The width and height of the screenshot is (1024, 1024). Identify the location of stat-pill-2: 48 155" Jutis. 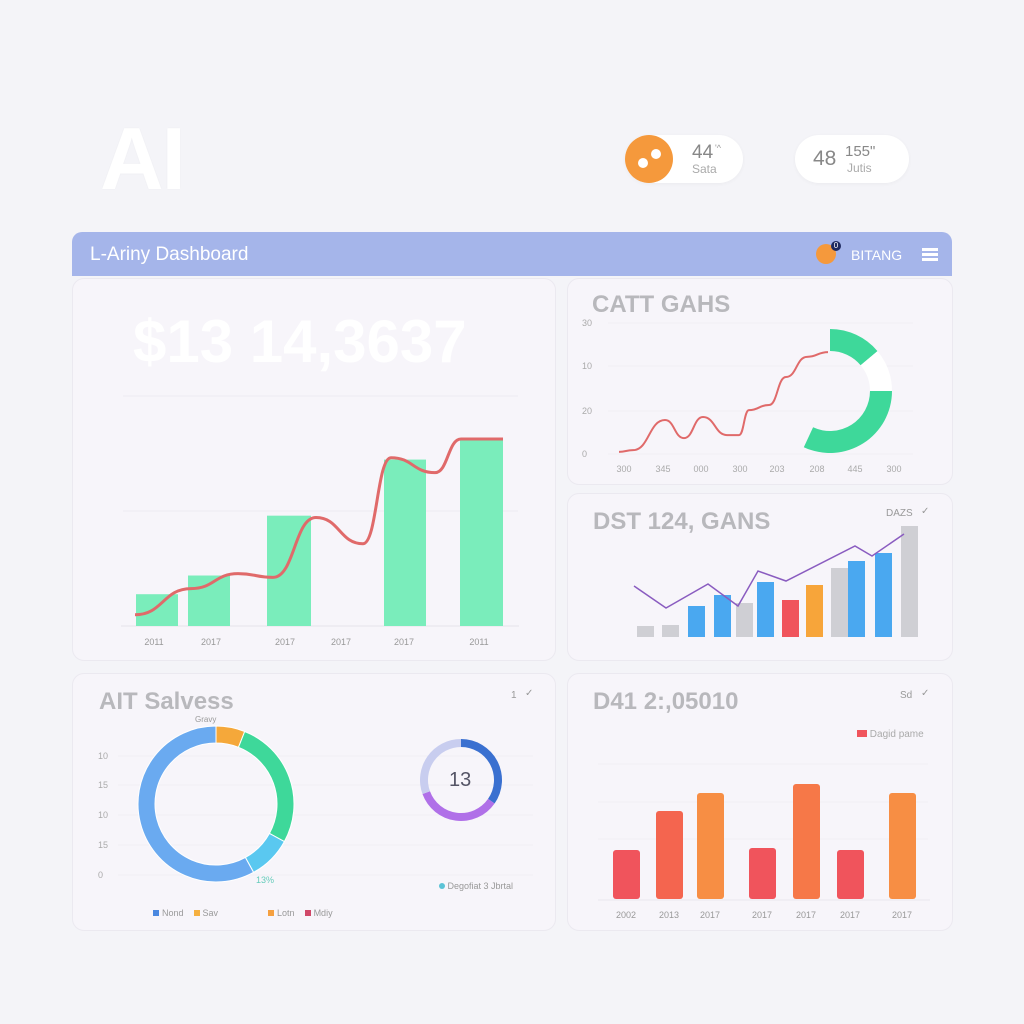
(852, 159).